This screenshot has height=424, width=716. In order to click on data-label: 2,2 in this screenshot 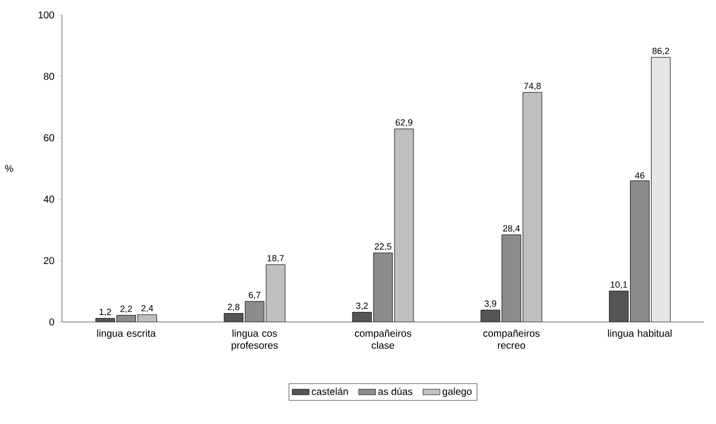, I will do `click(126, 310)`.